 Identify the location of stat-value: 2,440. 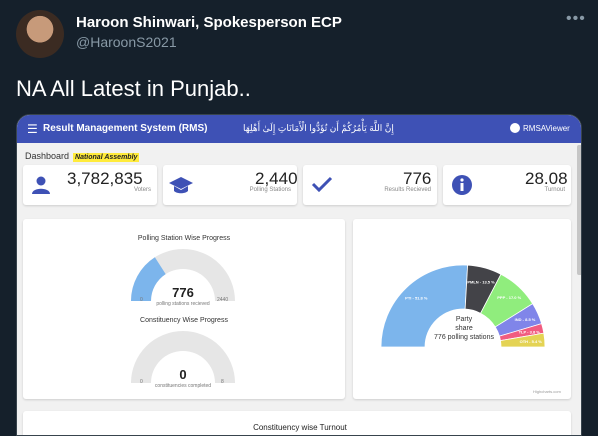
(276, 178).